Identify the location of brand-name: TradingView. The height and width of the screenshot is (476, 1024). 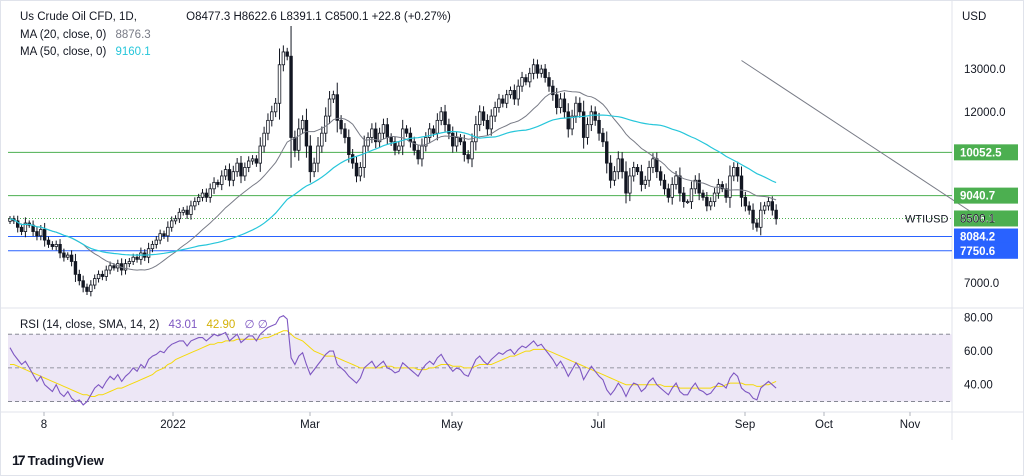
(65, 460).